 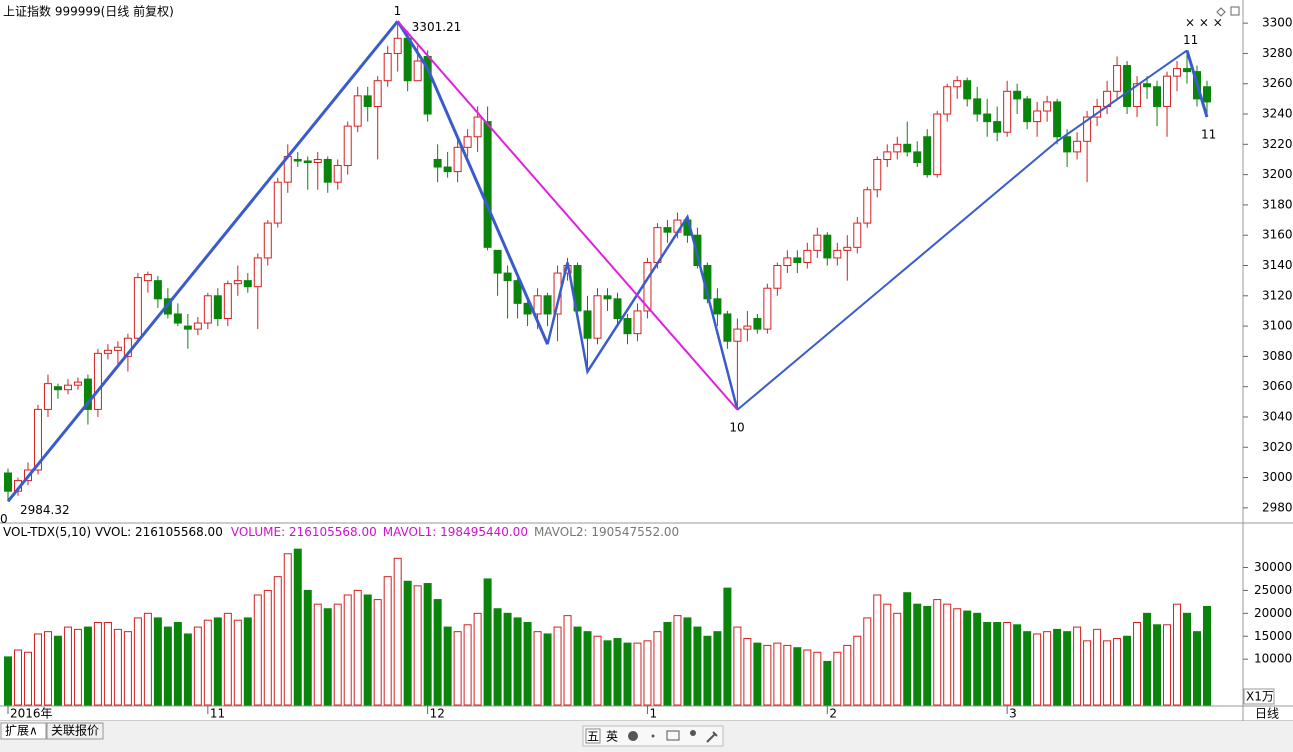 What do you see at coordinates (45, 510) in the screenshot?
I see `low-price-label: 2984.32` at bounding box center [45, 510].